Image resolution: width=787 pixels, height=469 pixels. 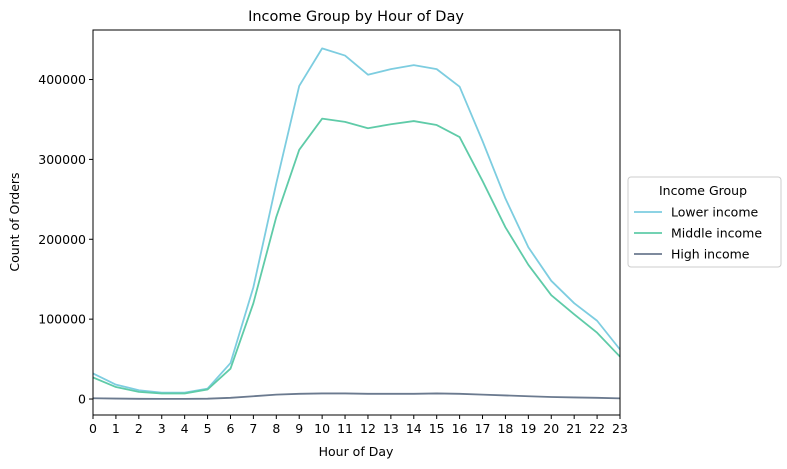 I want to click on legend-items: Lower income Middle income High income, so click(x=698, y=233).